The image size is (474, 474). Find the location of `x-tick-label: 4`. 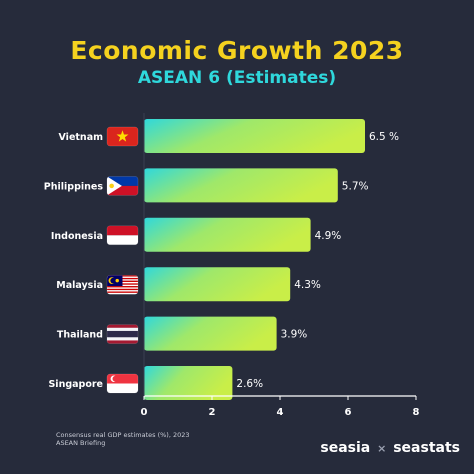

x-tick-label: 4 is located at coordinates (280, 412).